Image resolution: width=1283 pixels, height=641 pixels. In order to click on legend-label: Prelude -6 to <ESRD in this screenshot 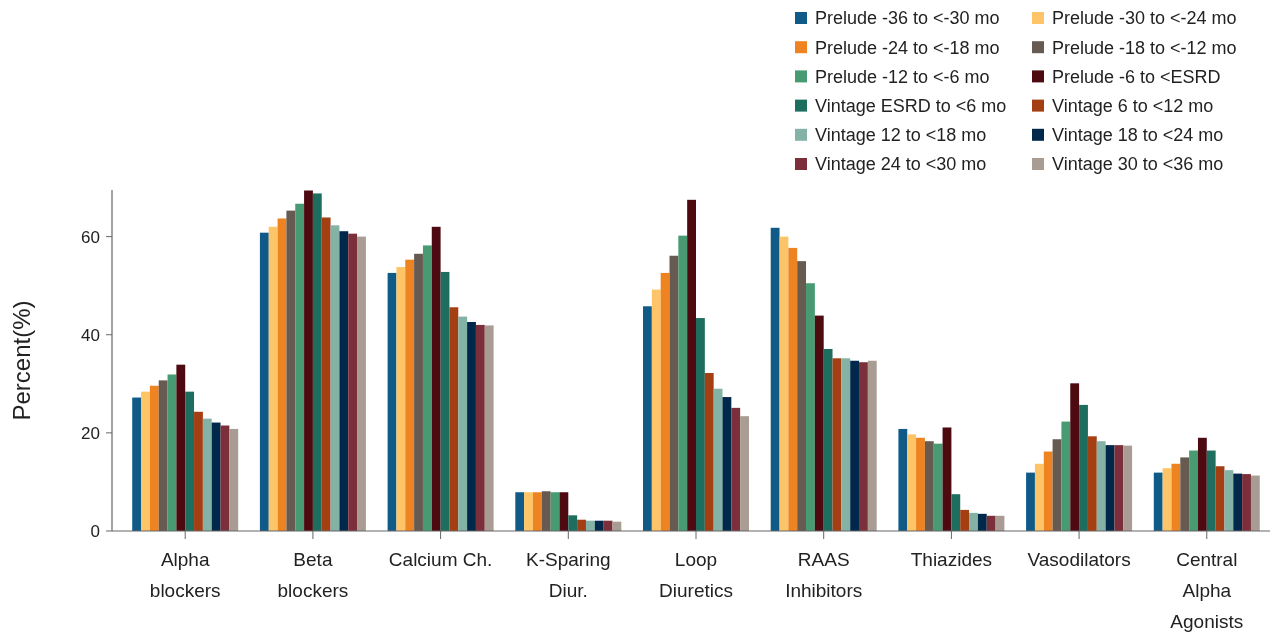, I will do `click(1136, 76)`.